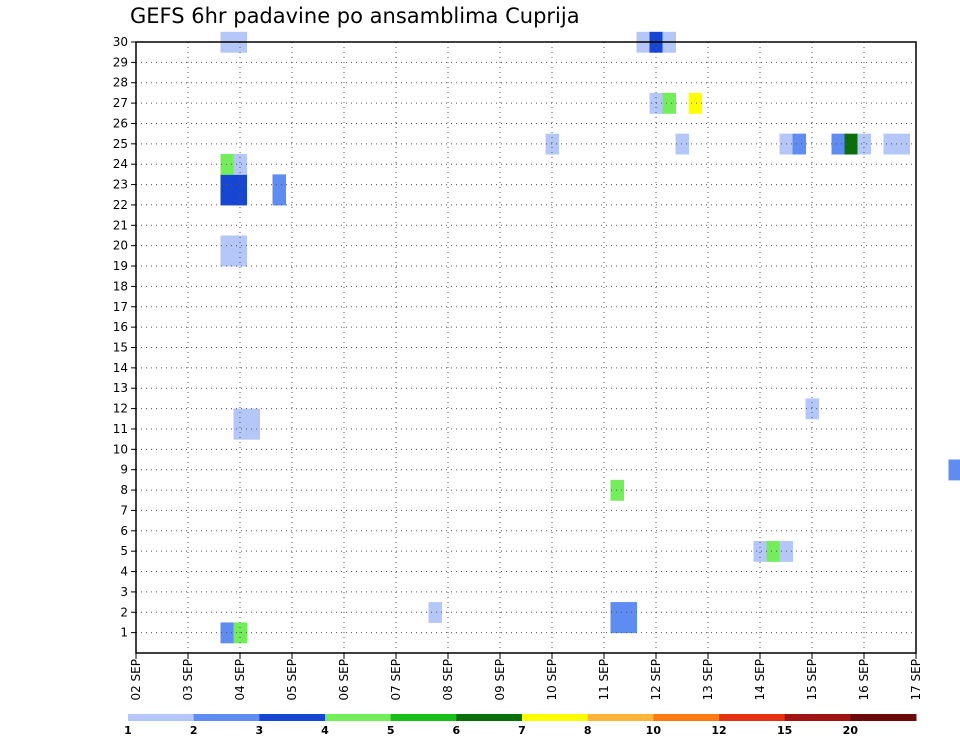 This screenshot has width=960, height=742. What do you see at coordinates (588, 730) in the screenshot?
I see `legend-label: 8` at bounding box center [588, 730].